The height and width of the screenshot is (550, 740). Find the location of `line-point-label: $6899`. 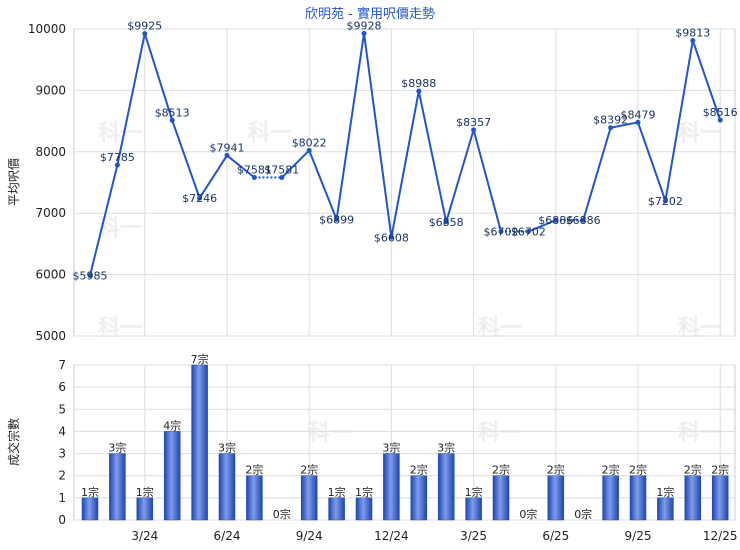

line-point-label: $6899 is located at coordinates (336, 219).